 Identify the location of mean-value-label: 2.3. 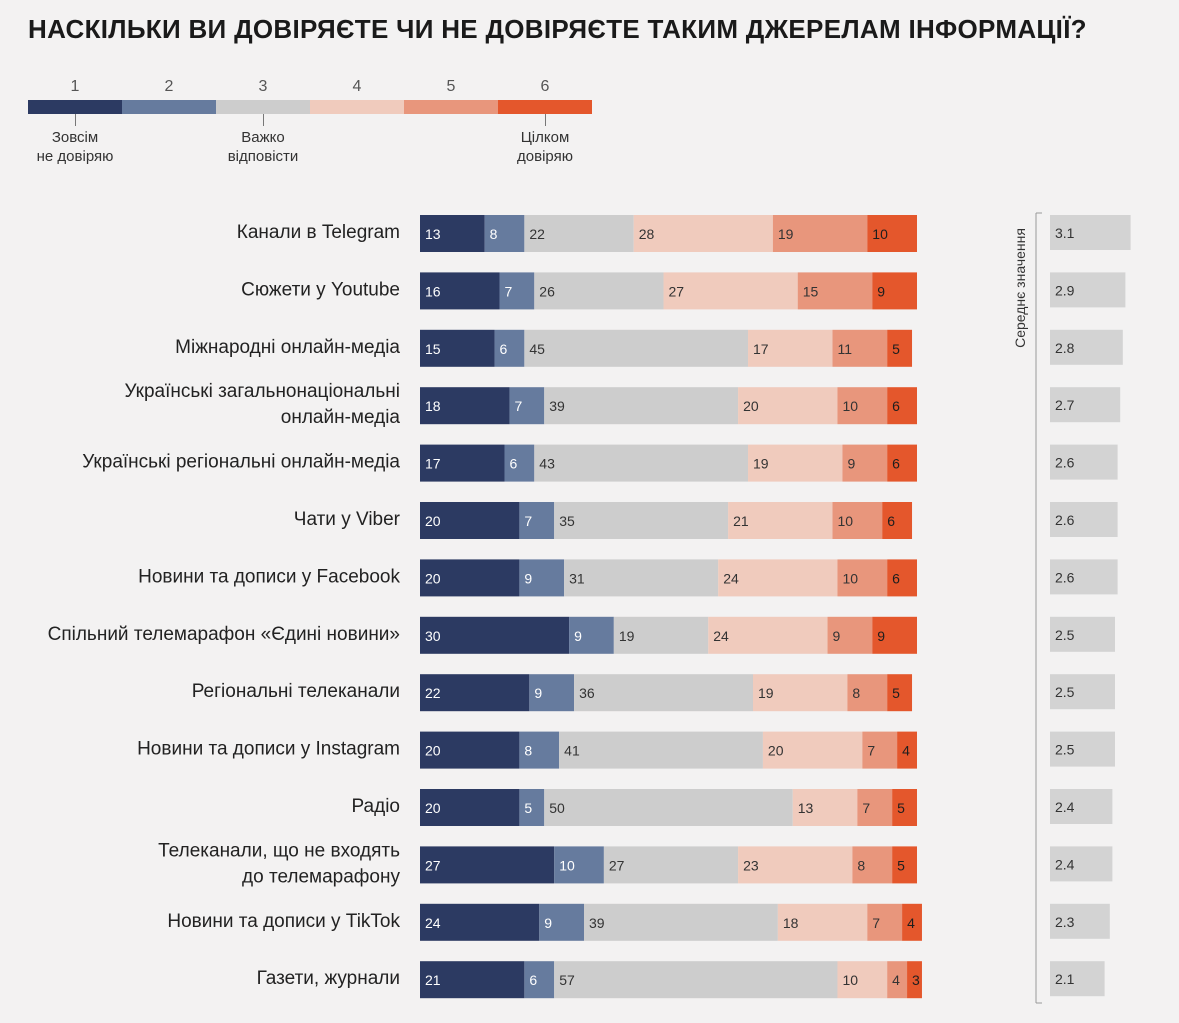
(1065, 922).